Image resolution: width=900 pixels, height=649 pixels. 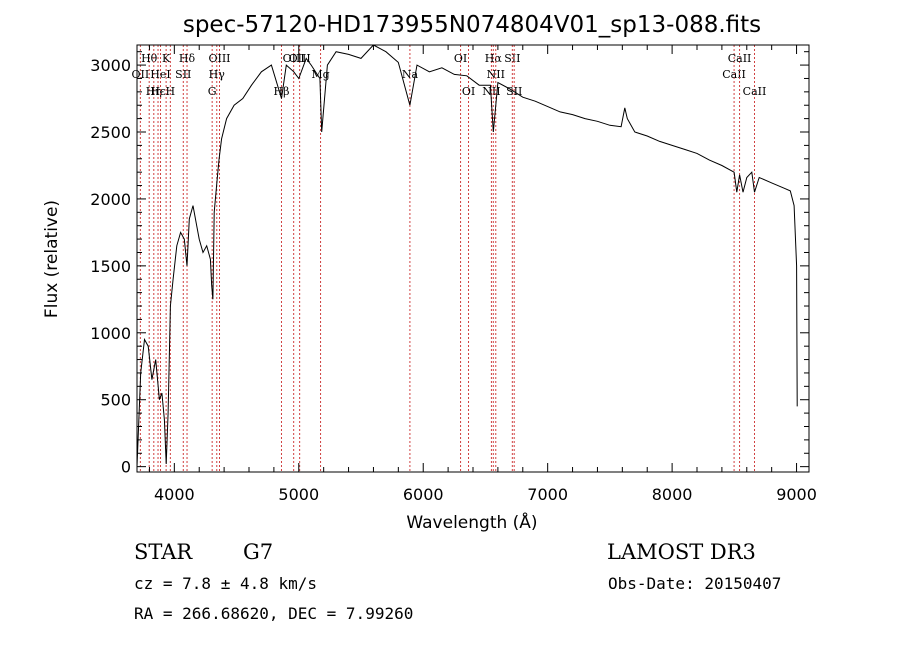 What do you see at coordinates (110, 333) in the screenshot?
I see `y-tick-label: 1000` at bounding box center [110, 333].